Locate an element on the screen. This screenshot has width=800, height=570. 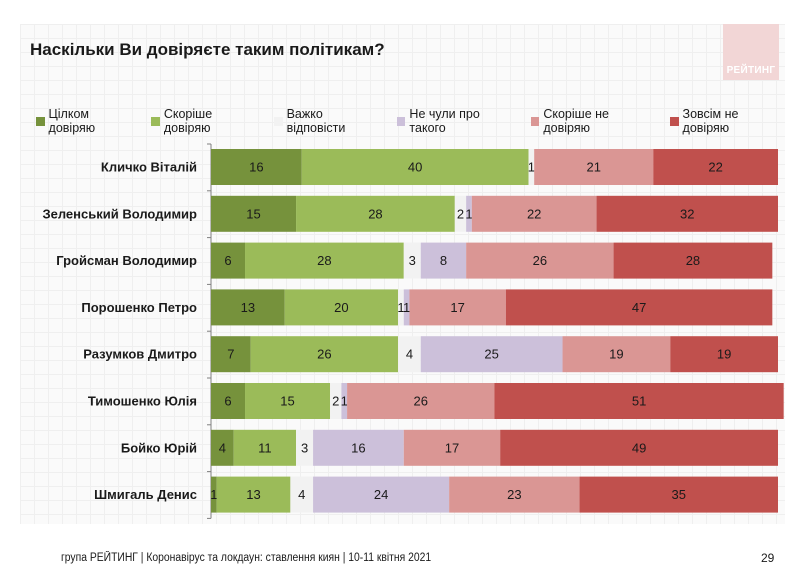
data-label: 7 is located at coordinates (230, 354).